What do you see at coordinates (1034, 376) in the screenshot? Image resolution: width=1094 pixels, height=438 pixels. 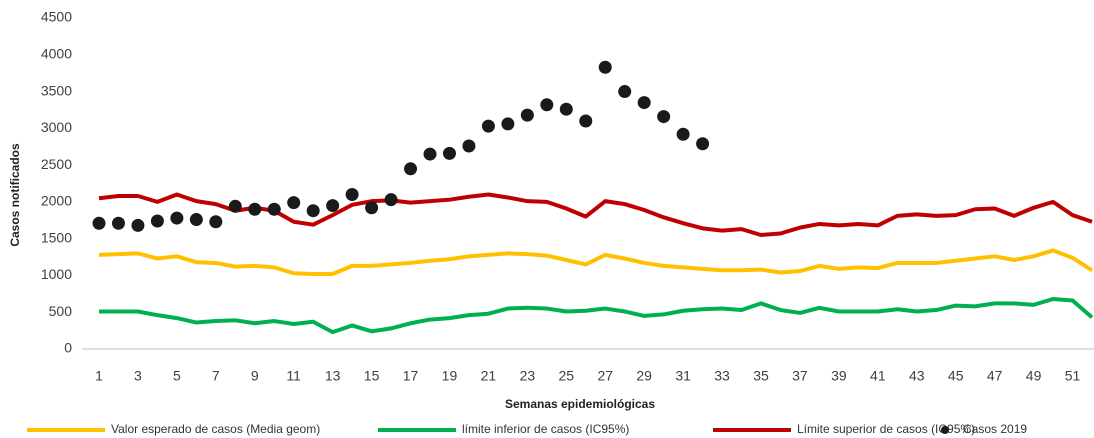 I see `x-tick-label: 49` at bounding box center [1034, 376].